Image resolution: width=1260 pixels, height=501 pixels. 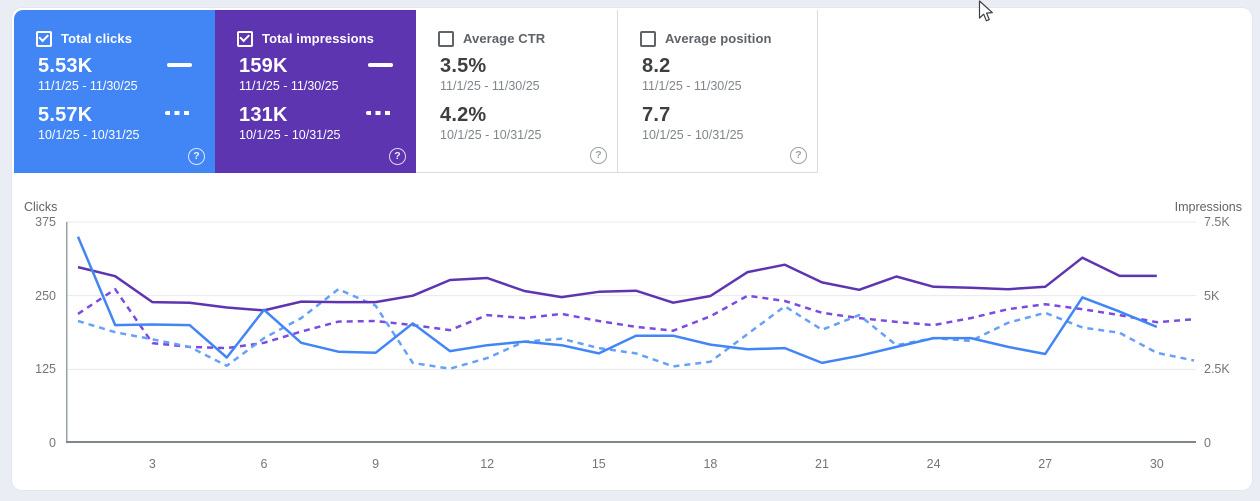 I want to click on x-tick-label: 9, so click(x=376, y=464).